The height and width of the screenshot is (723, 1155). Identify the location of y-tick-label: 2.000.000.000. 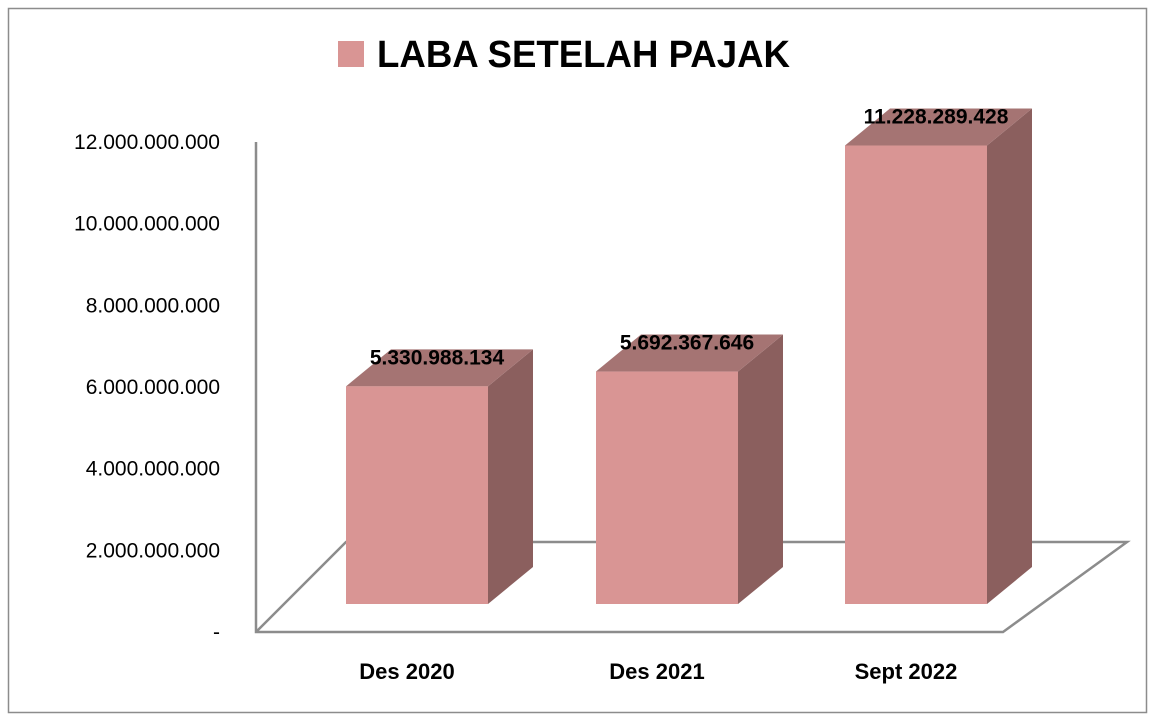
(153, 550).